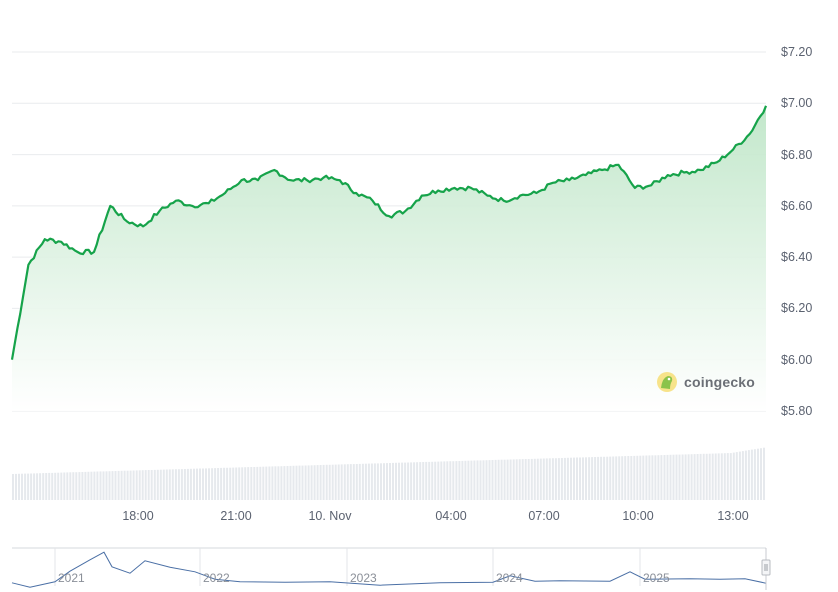  I want to click on navigator-tick-label: 2025, so click(656, 578).